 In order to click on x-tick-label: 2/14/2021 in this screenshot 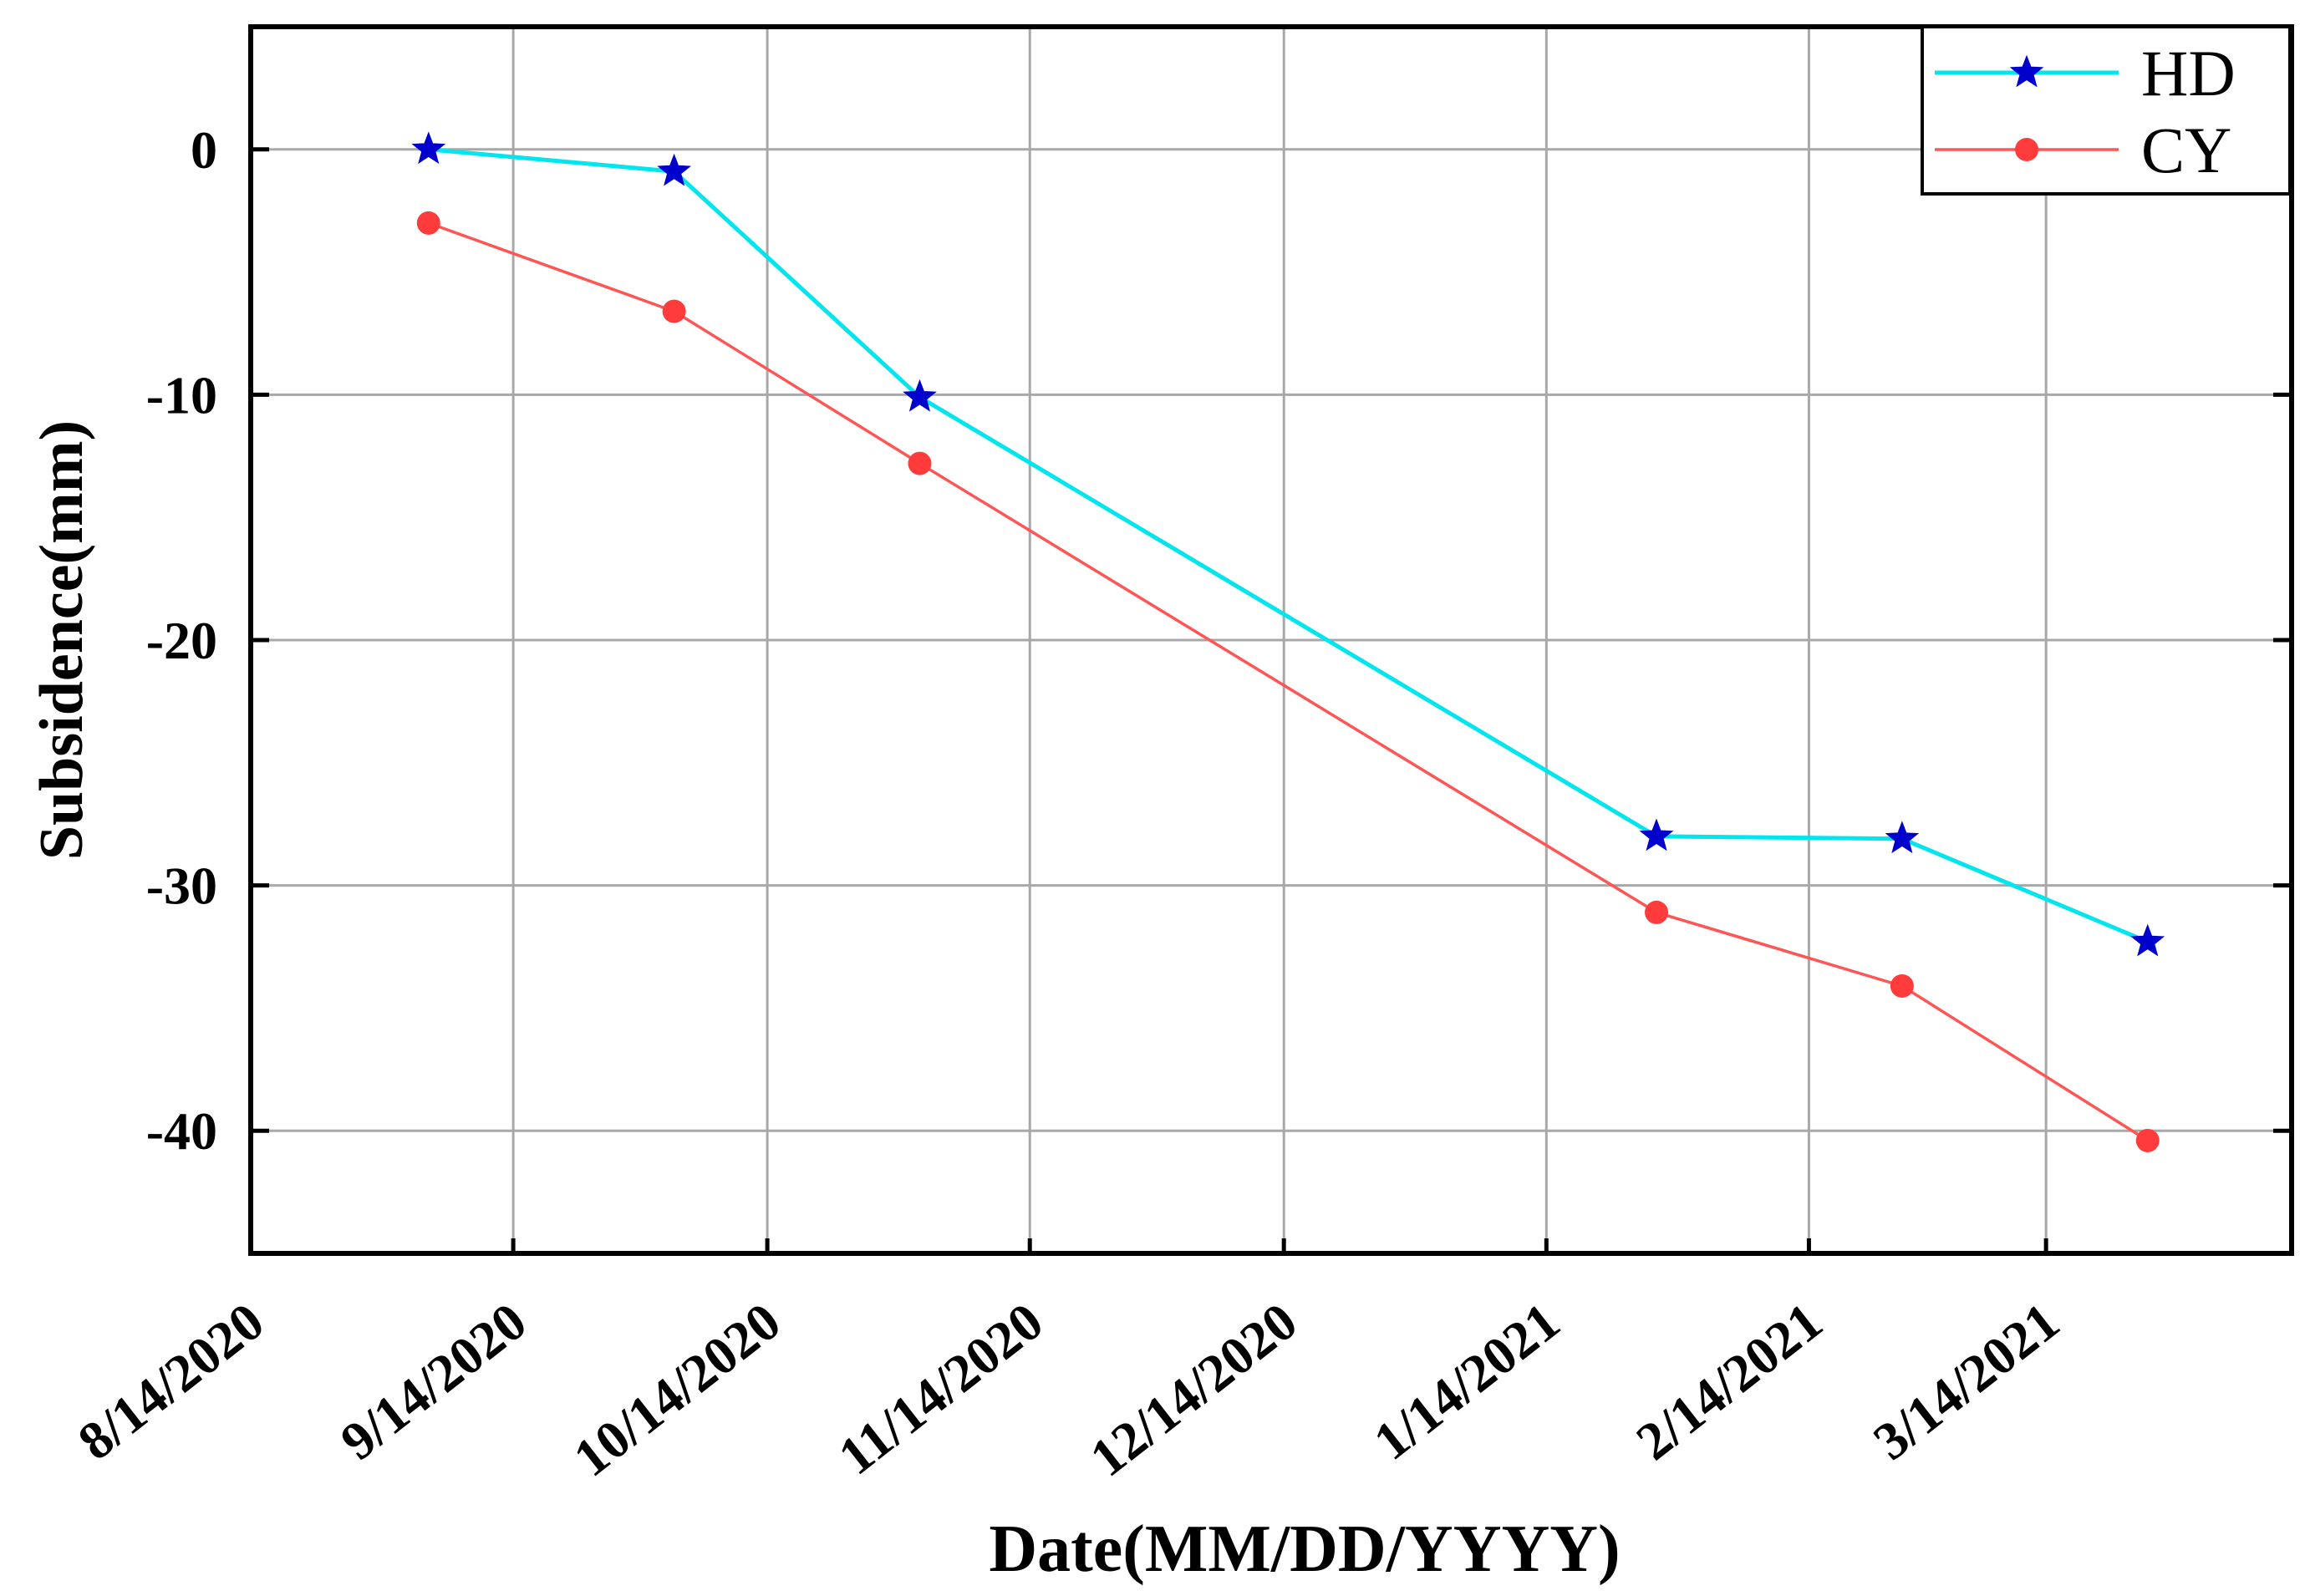, I will do `click(1729, 1381)`.